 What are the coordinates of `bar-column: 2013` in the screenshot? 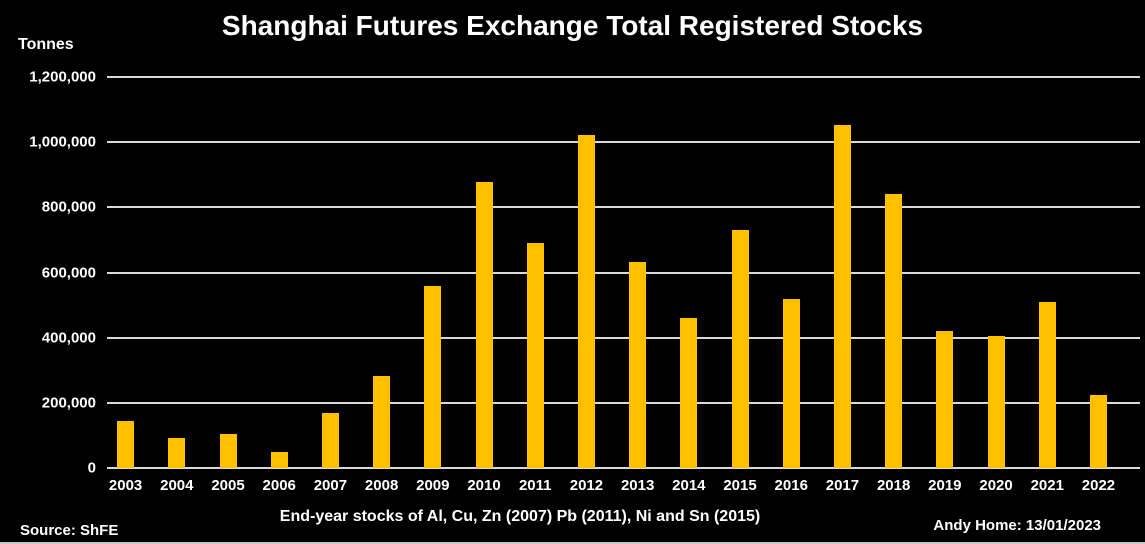 It's located at (637, 285).